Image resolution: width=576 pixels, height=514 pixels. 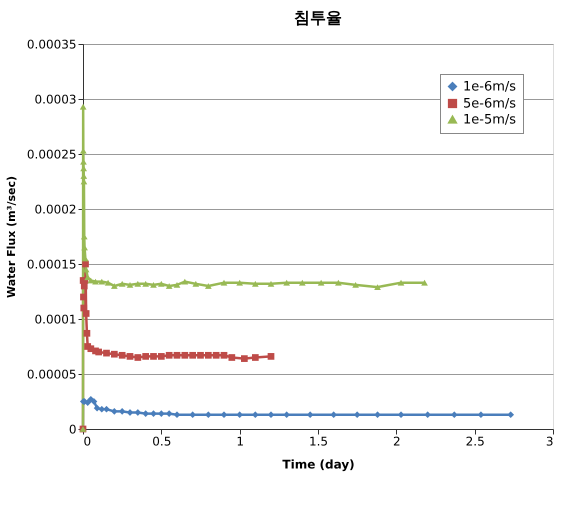 What do you see at coordinates (55, 319) in the screenshot?
I see `y-tick-label: 0.0001` at bounding box center [55, 319].